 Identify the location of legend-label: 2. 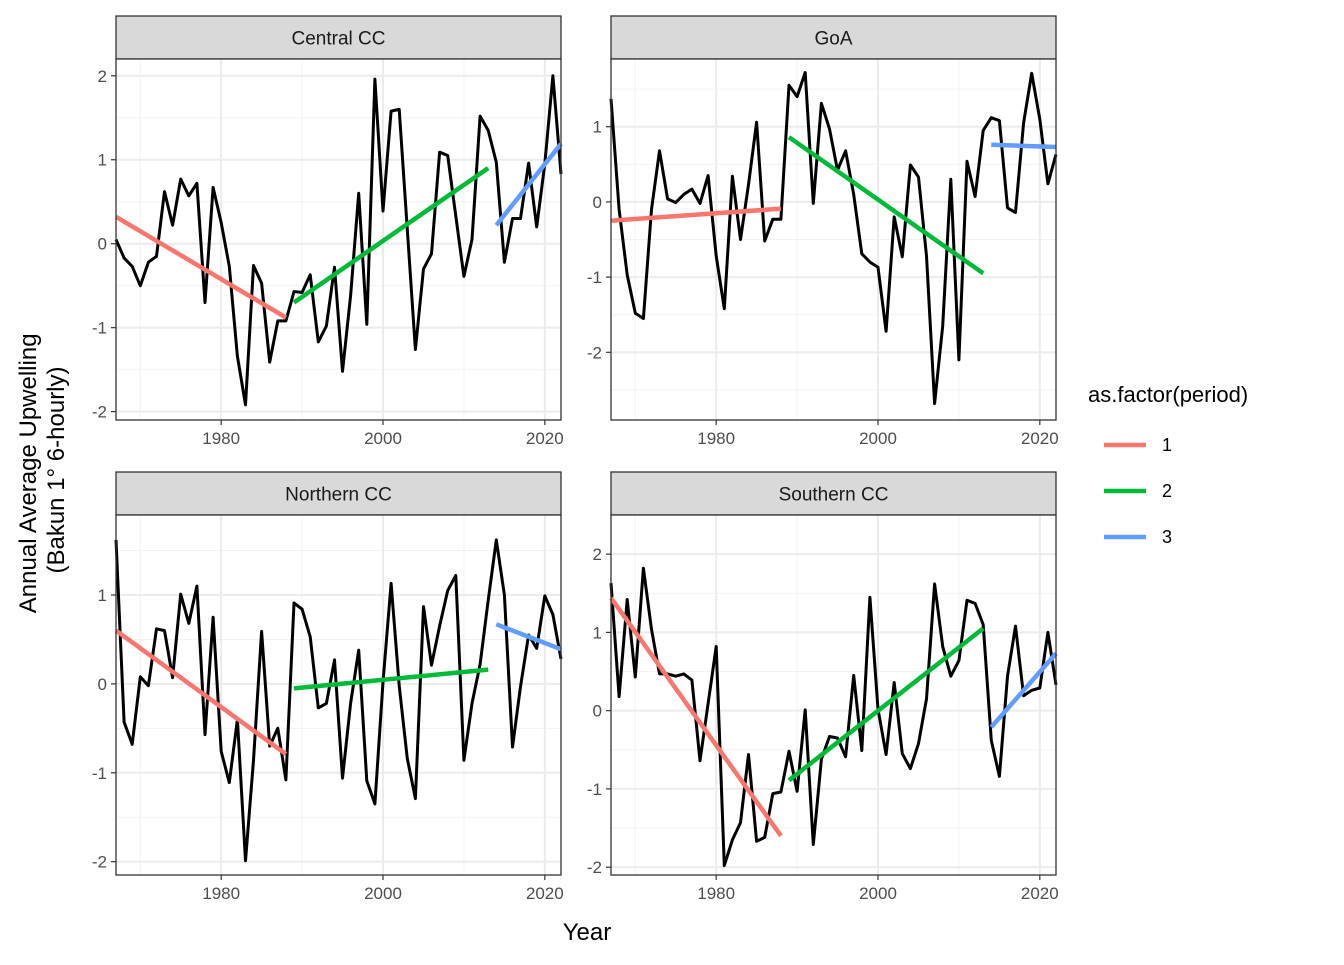
(1167, 491).